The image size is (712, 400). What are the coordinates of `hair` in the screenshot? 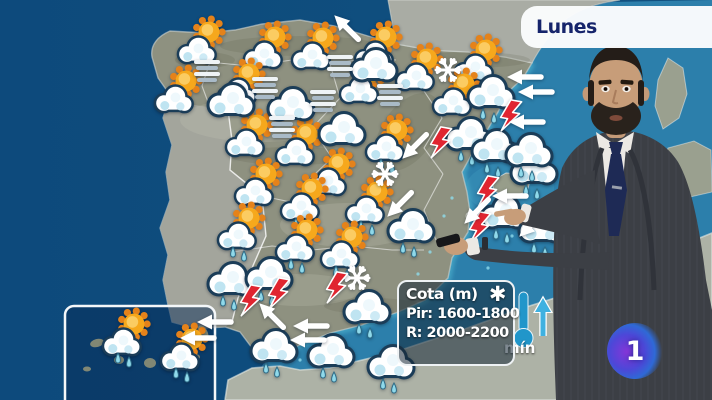 It's located at (616, 65).